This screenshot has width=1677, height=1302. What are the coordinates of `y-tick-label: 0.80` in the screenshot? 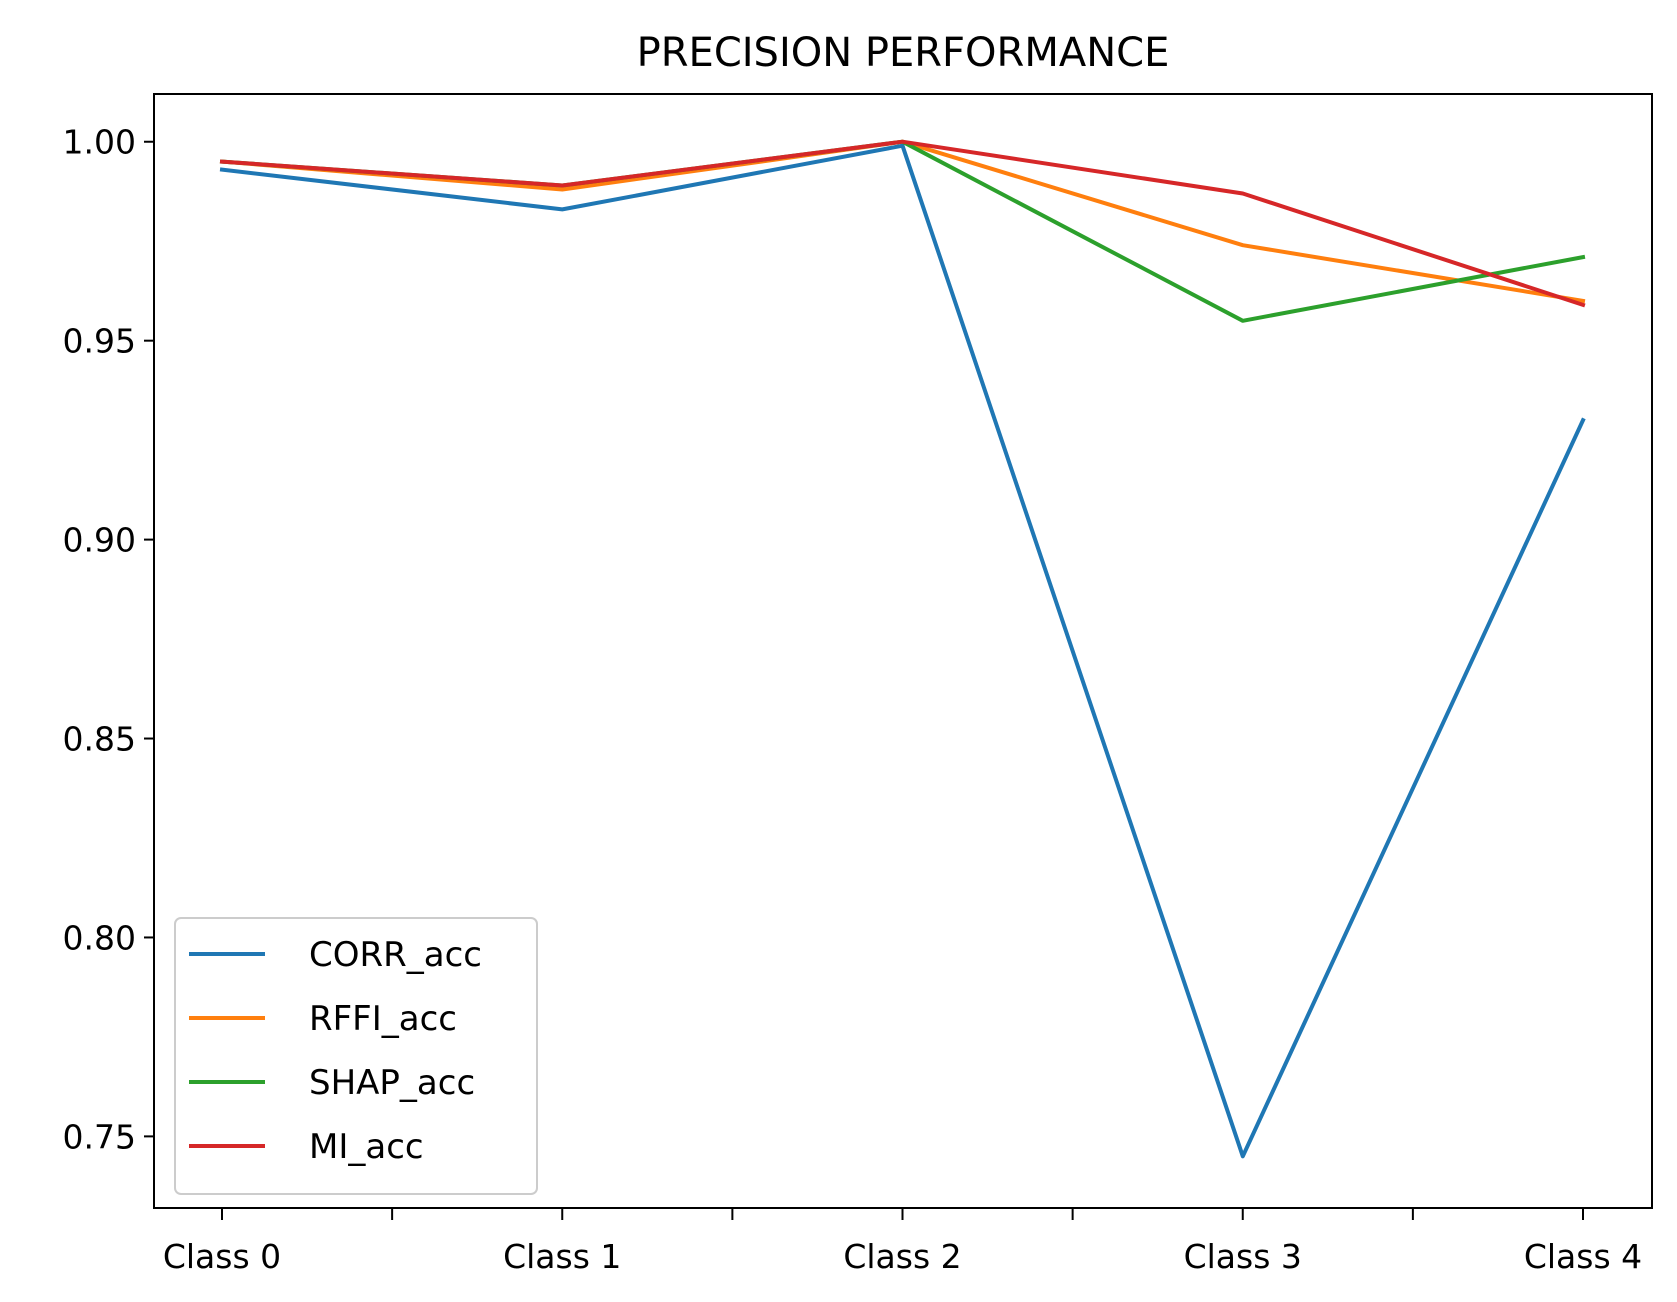 It's located at (99, 937).